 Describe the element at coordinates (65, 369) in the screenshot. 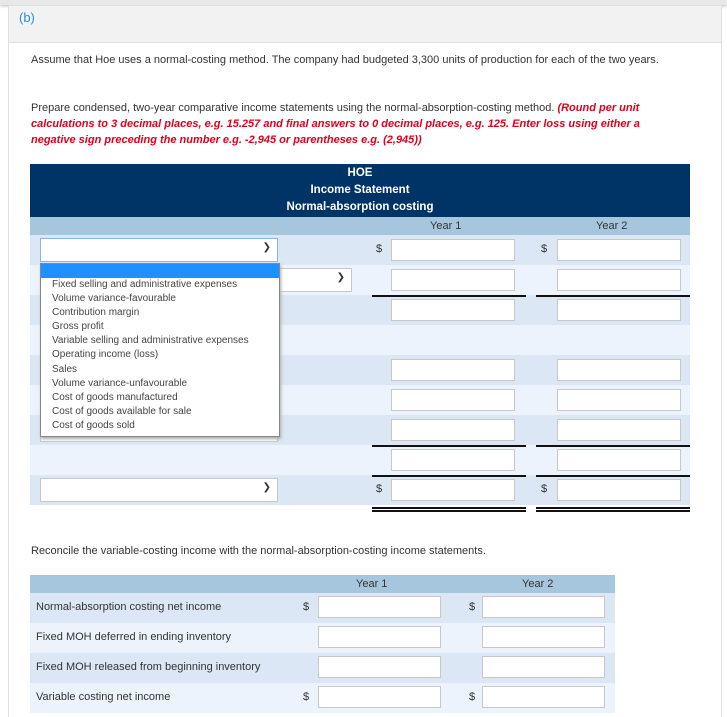

I see `dropdown-option: Sales` at that location.